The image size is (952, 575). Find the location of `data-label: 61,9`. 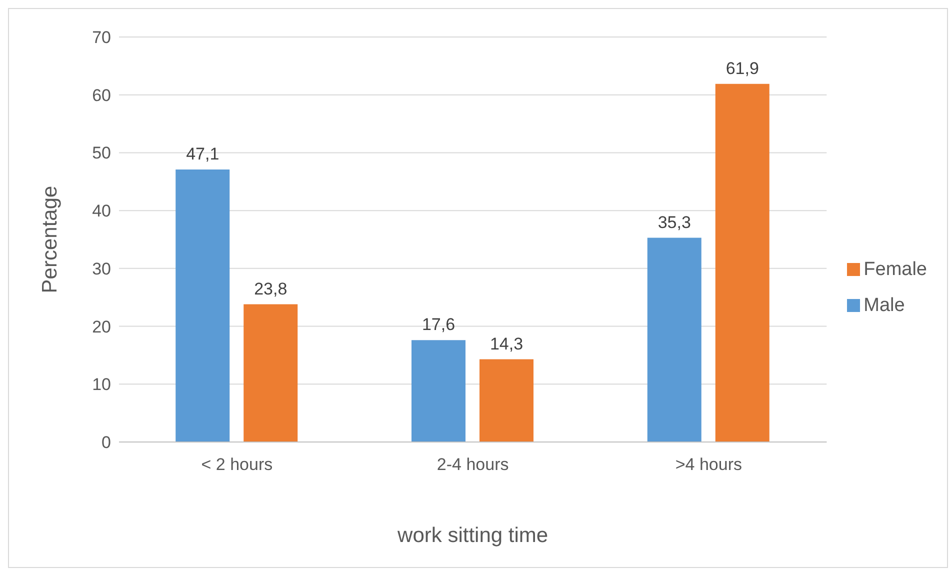

data-label: 61,9 is located at coordinates (742, 68).